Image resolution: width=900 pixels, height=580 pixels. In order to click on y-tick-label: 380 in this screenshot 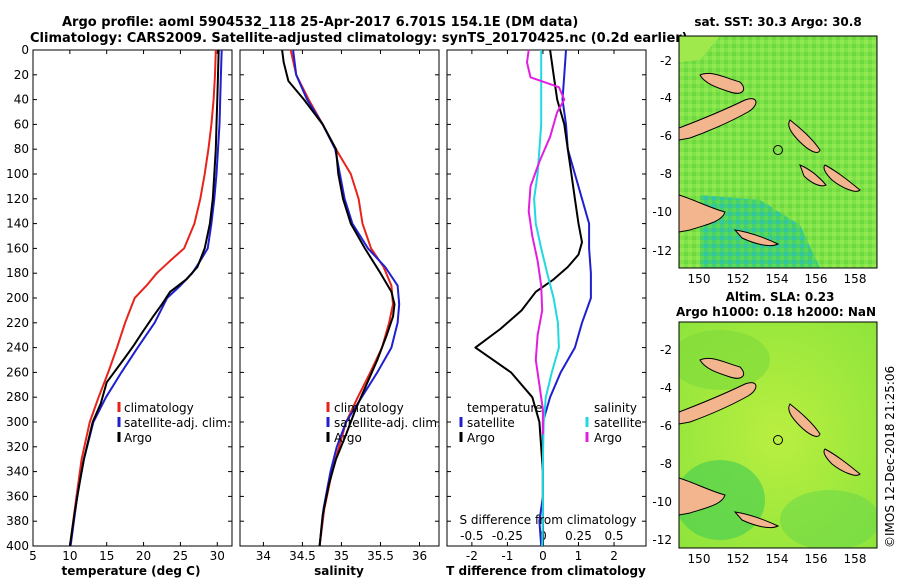, I will do `click(17, 521)`.